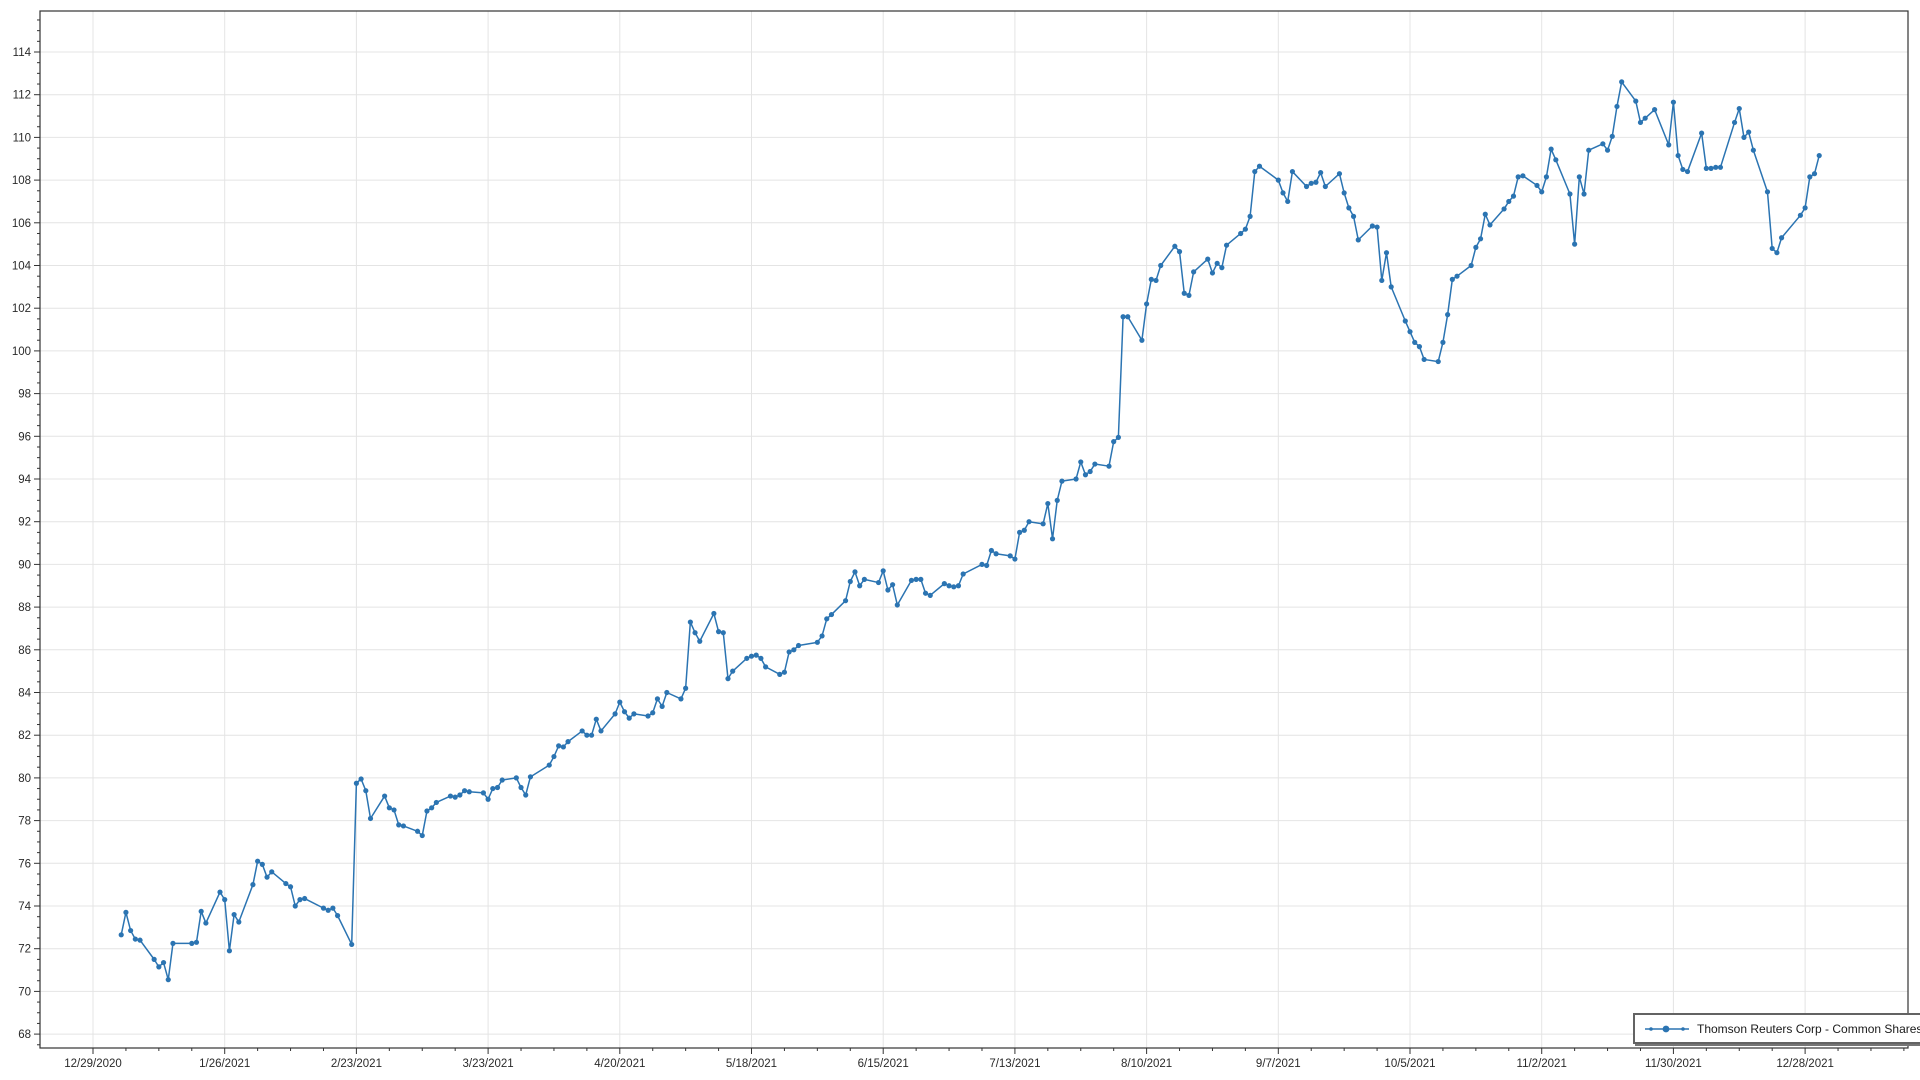  What do you see at coordinates (24, 907) in the screenshot?
I see `svg-text: 74` at bounding box center [24, 907].